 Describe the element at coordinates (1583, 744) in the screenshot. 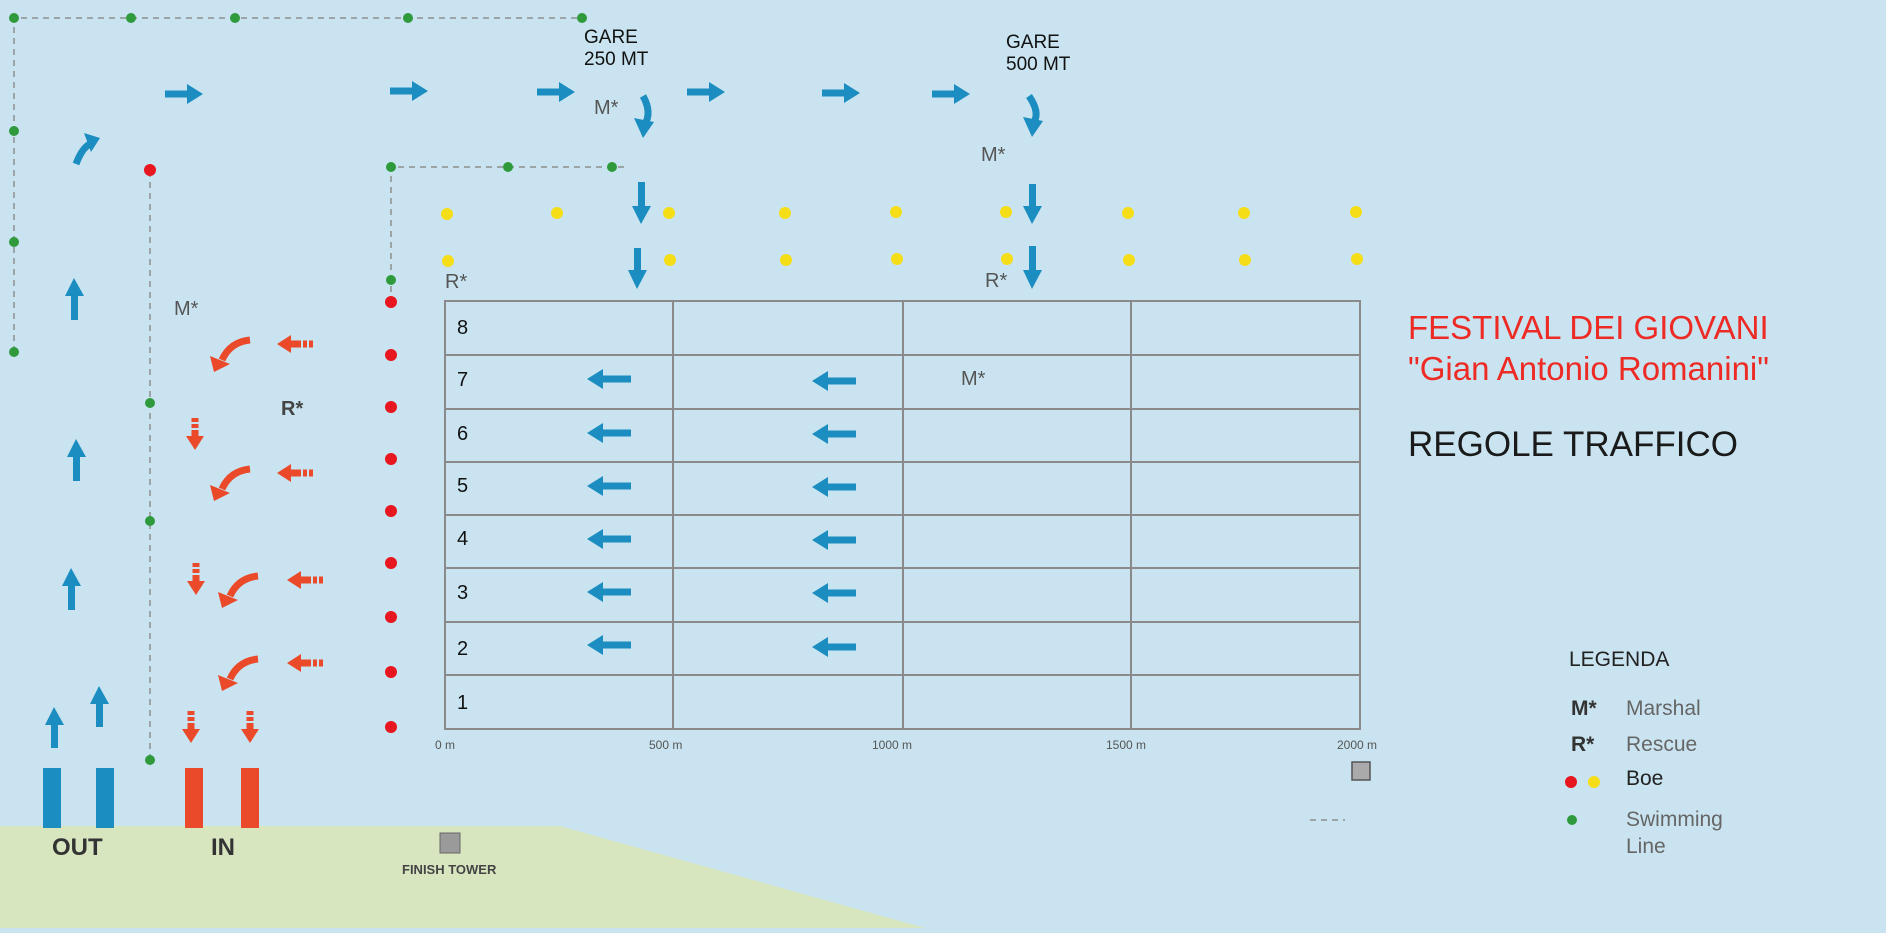

I see `legend-key: R*` at that location.